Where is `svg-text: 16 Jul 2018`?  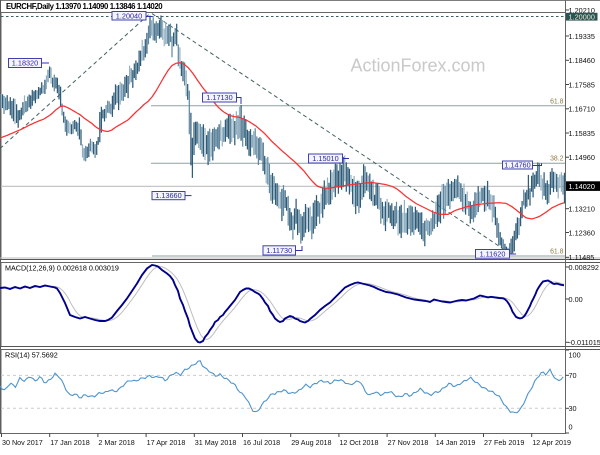
svg-text: 16 Jul 2018 is located at coordinates (261, 442).